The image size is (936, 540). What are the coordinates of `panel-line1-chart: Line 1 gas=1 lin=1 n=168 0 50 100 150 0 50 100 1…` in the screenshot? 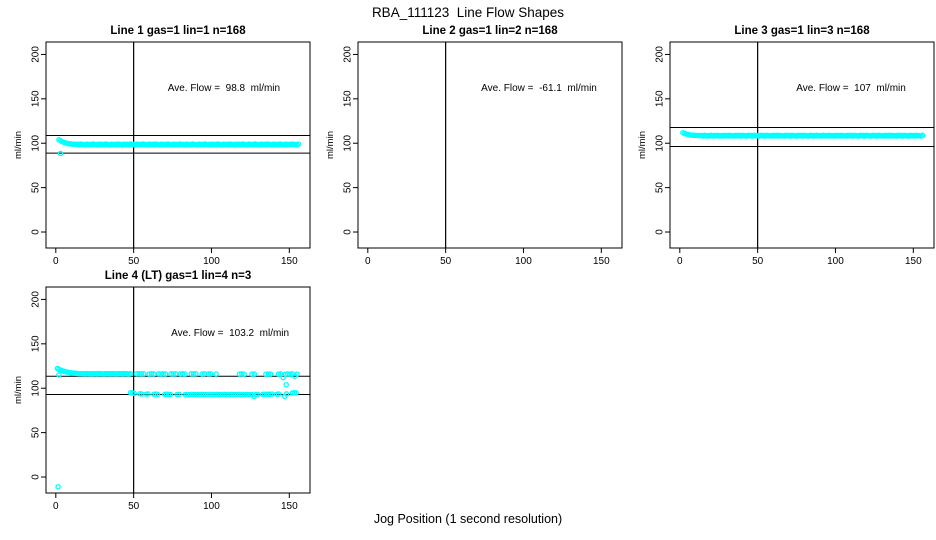 It's located at (164, 144).